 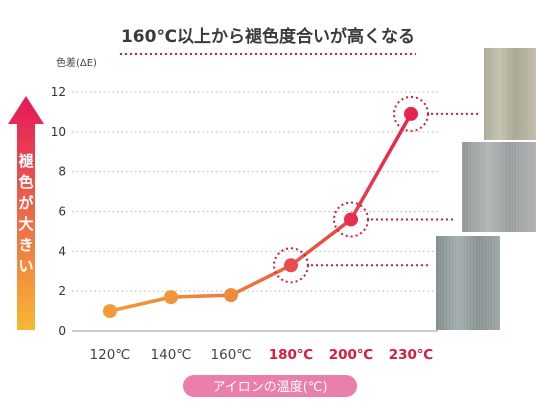 I want to click on y-tick-label: 4, so click(x=62, y=251).